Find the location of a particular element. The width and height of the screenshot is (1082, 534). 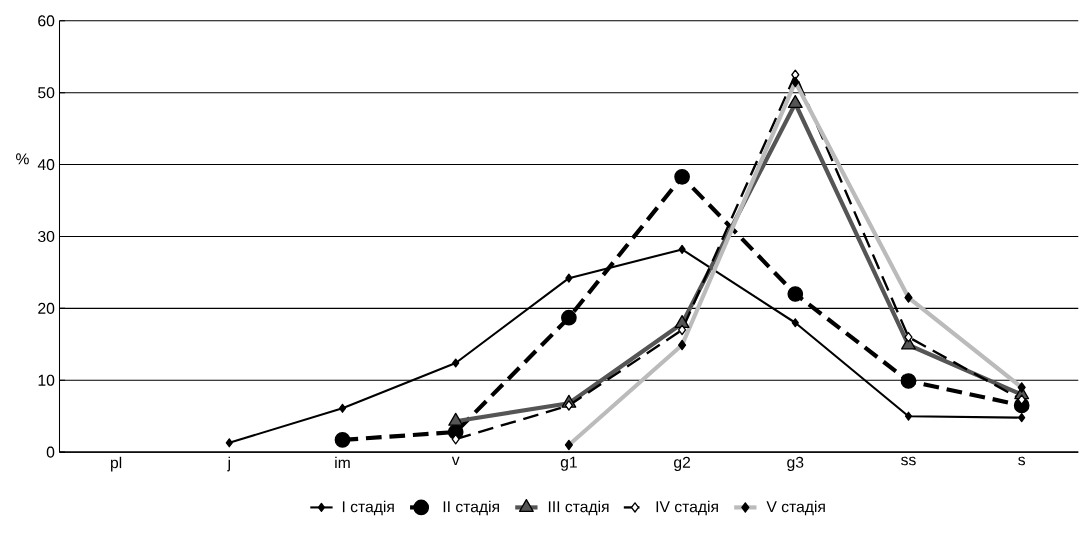

y-tick-label: 20 is located at coordinates (46, 308).